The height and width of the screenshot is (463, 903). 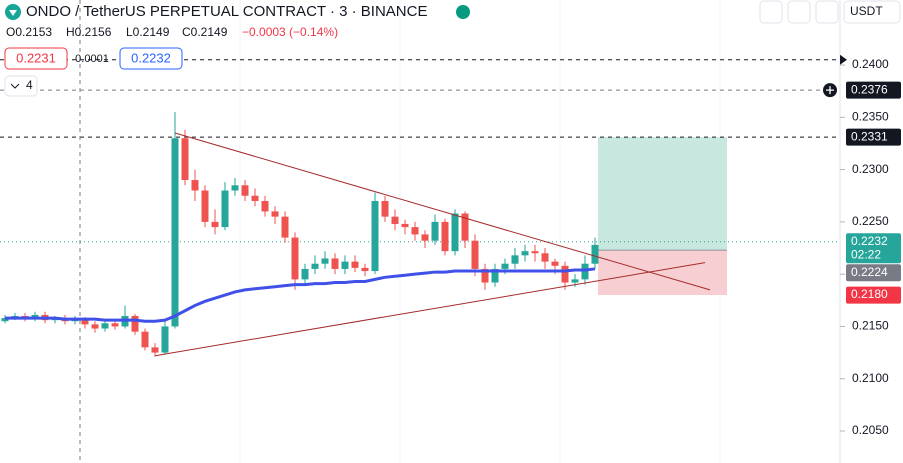 I want to click on price-label: 0.2180, so click(x=869, y=294).